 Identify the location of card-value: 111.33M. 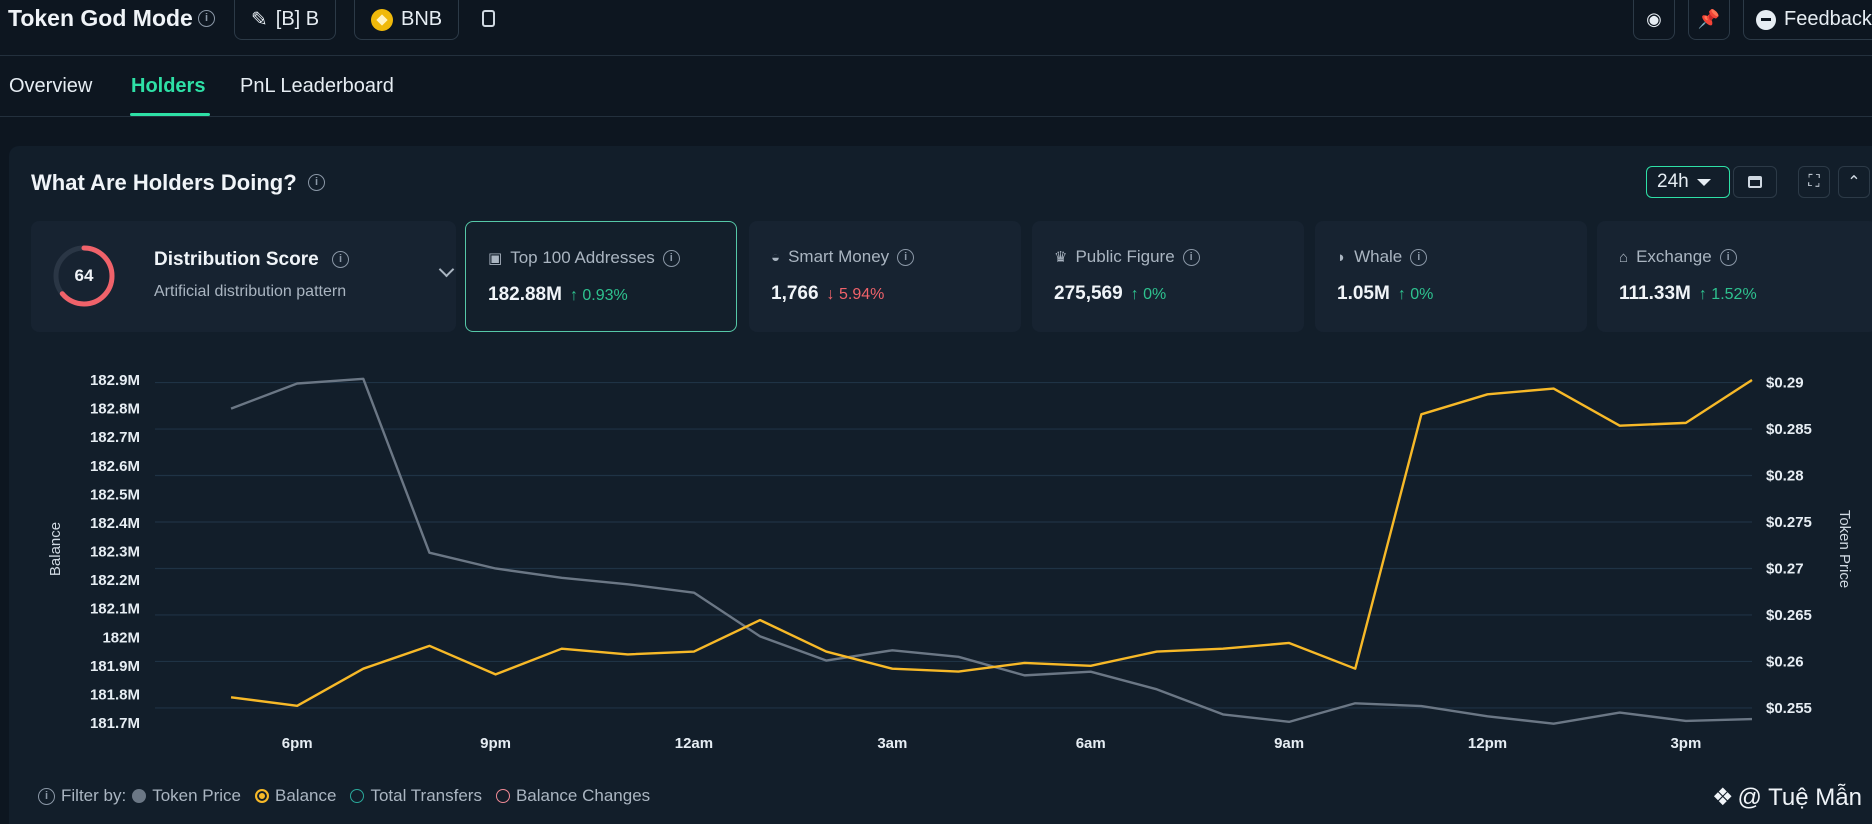
(1655, 293).